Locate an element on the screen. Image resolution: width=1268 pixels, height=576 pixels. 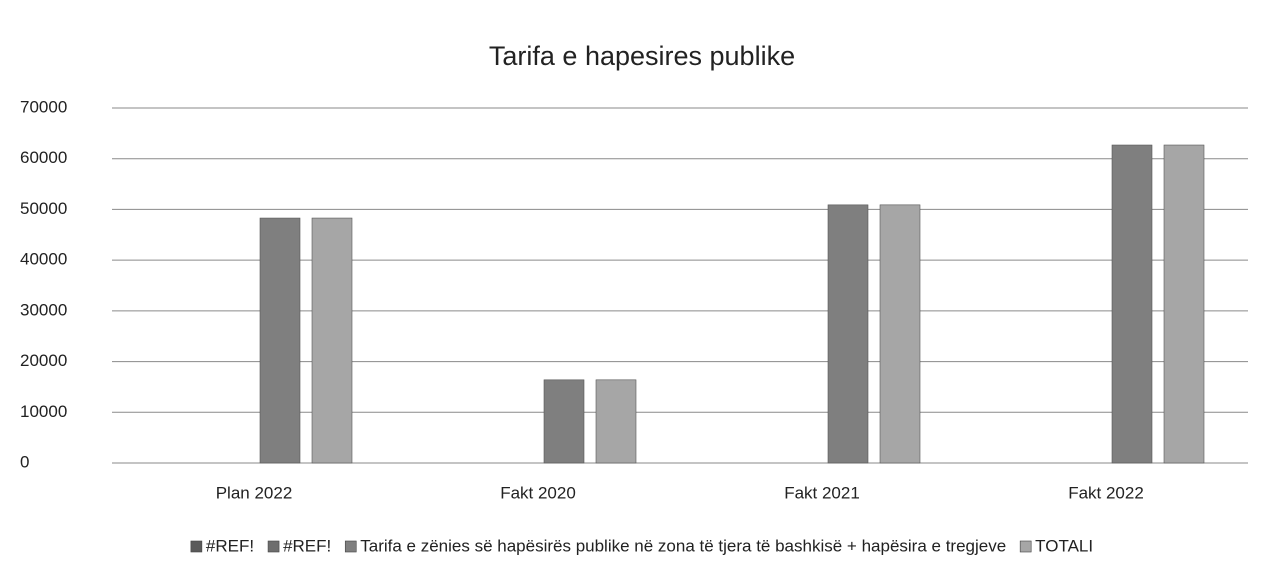
y-tick-label: 0 is located at coordinates (24, 461).